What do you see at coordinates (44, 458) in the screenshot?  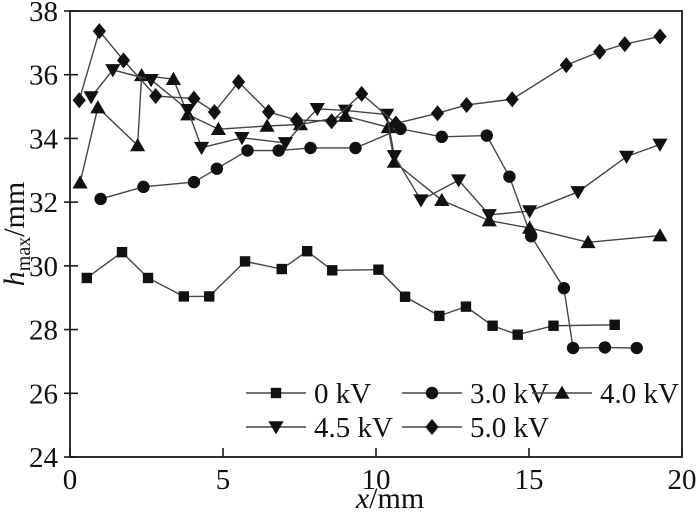 I see `y-tick-label: 24` at bounding box center [44, 458].